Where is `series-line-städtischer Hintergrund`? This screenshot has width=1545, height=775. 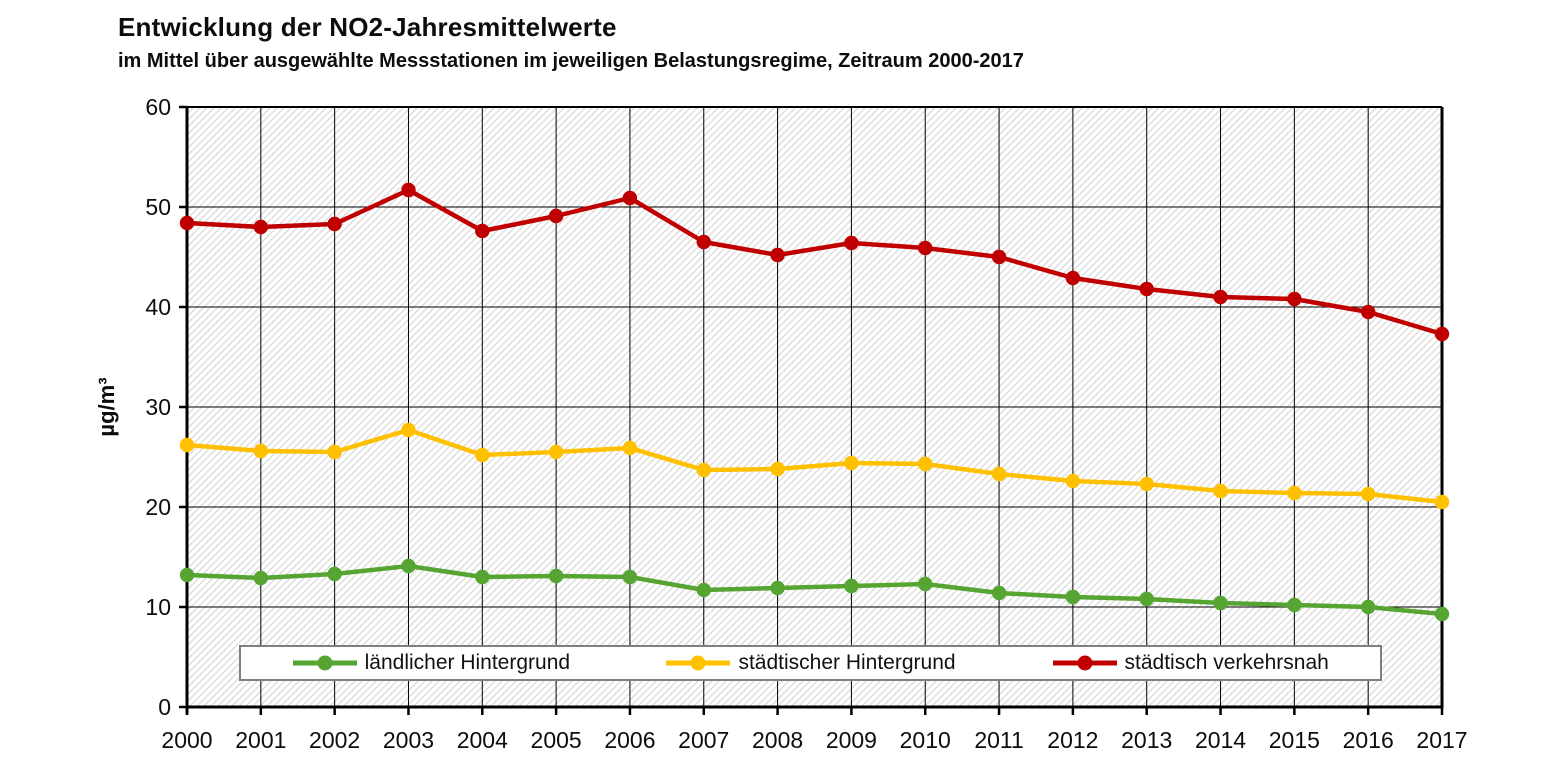
series-line-städtischer Hintergrund is located at coordinates (814, 466).